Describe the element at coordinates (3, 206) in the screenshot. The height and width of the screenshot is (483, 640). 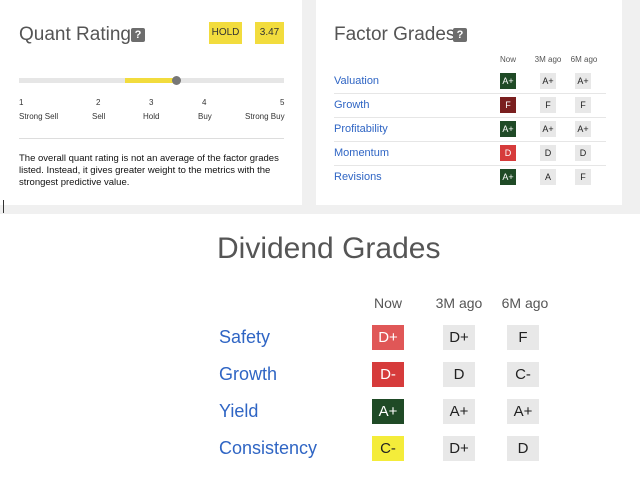
I see `text-cursor` at that location.